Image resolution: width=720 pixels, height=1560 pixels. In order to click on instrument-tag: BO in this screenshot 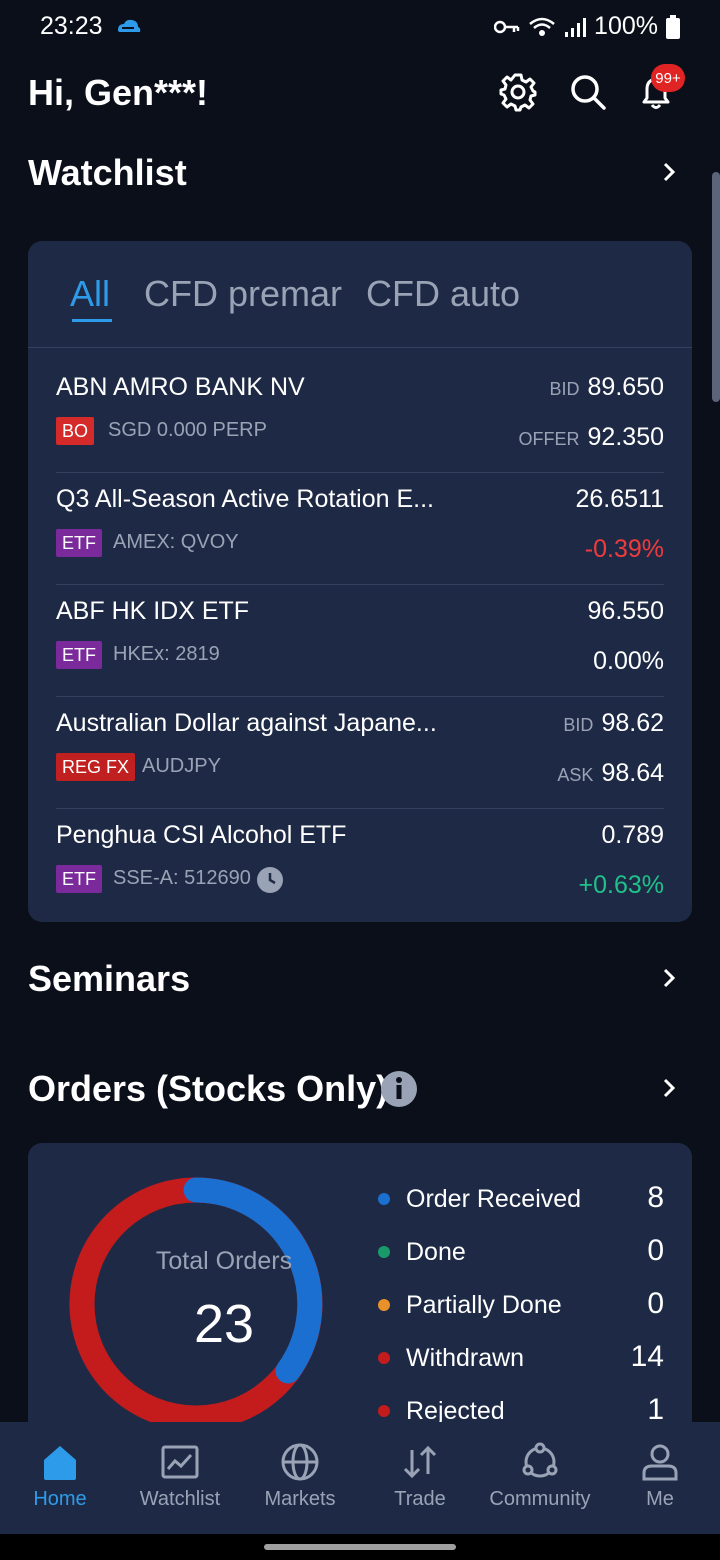, I will do `click(75, 431)`.